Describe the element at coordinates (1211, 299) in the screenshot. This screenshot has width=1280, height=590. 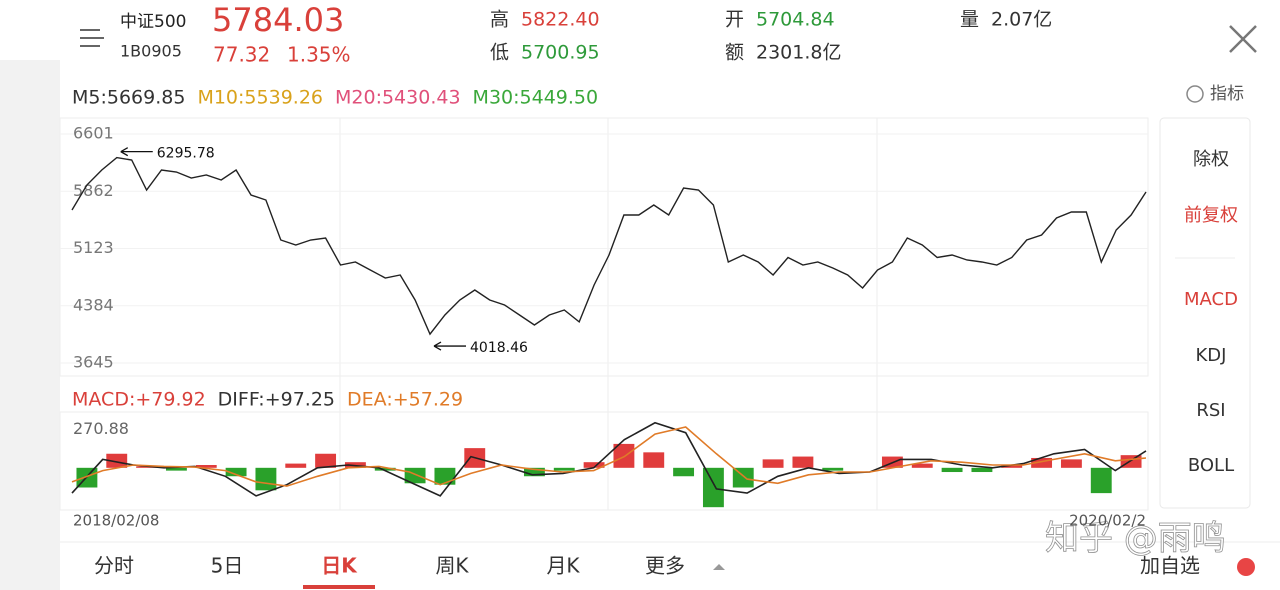
I see `side-menu-item: MACD` at that location.